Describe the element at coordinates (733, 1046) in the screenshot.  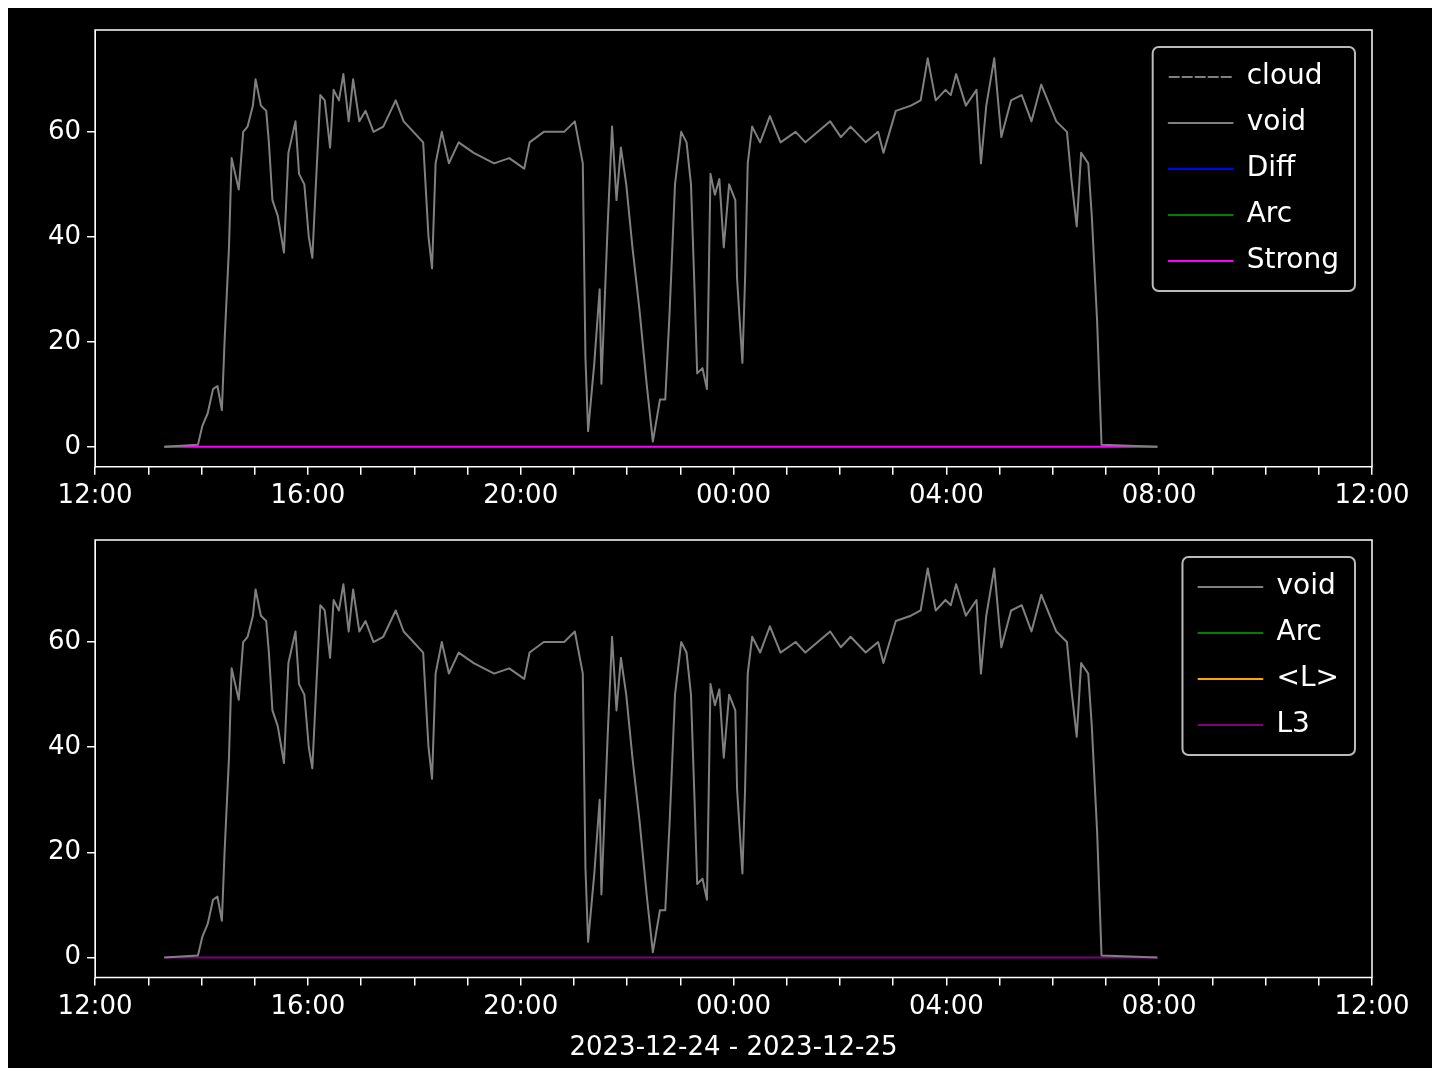
I see `x-axis-title: 2023-12-24 - 2023-12-25` at that location.